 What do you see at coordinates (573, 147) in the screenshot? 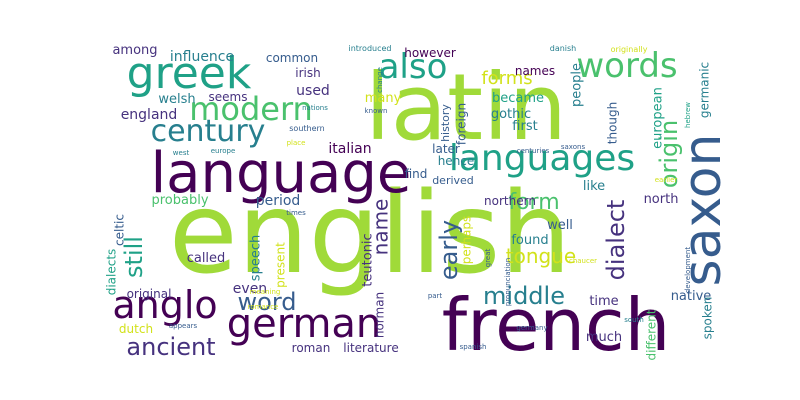
I see `word-saxons: saxons` at bounding box center [573, 147].